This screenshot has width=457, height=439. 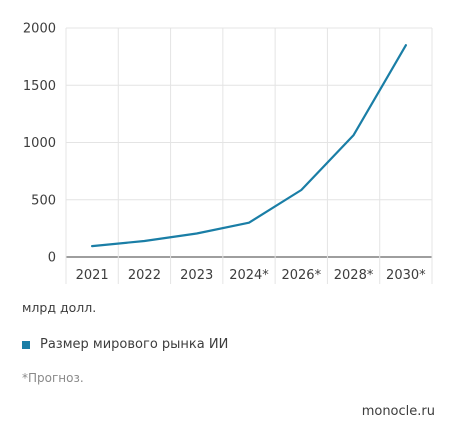 I want to click on y-tick-label: 1000, so click(x=39, y=143).